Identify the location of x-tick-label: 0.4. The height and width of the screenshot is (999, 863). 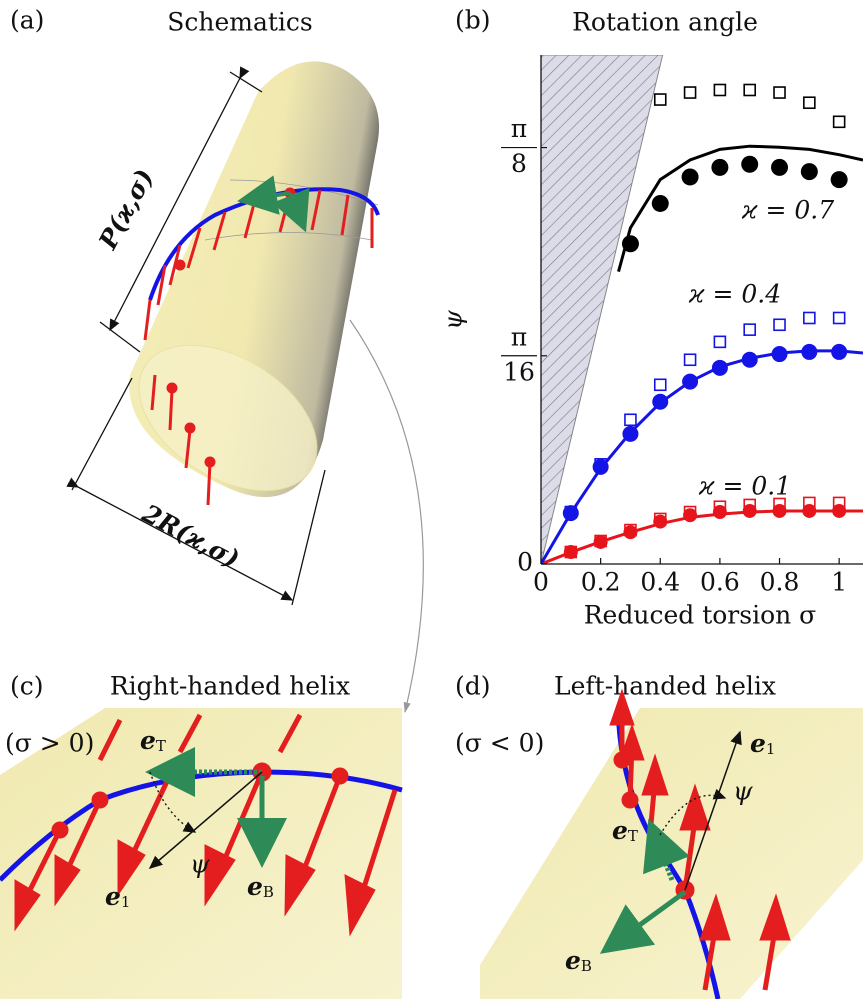
(660, 582).